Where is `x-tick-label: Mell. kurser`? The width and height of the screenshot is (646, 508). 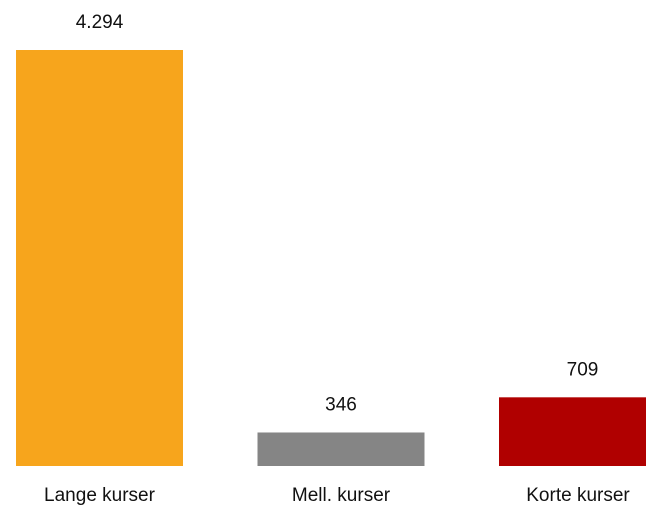 x-tick-label: Mell. kurser is located at coordinates (341, 495).